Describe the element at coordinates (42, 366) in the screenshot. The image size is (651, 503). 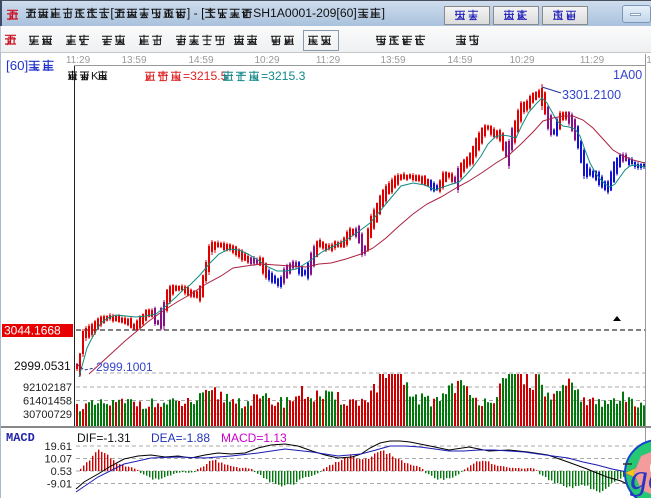
I see `svg-text: 2999.0531` at that location.